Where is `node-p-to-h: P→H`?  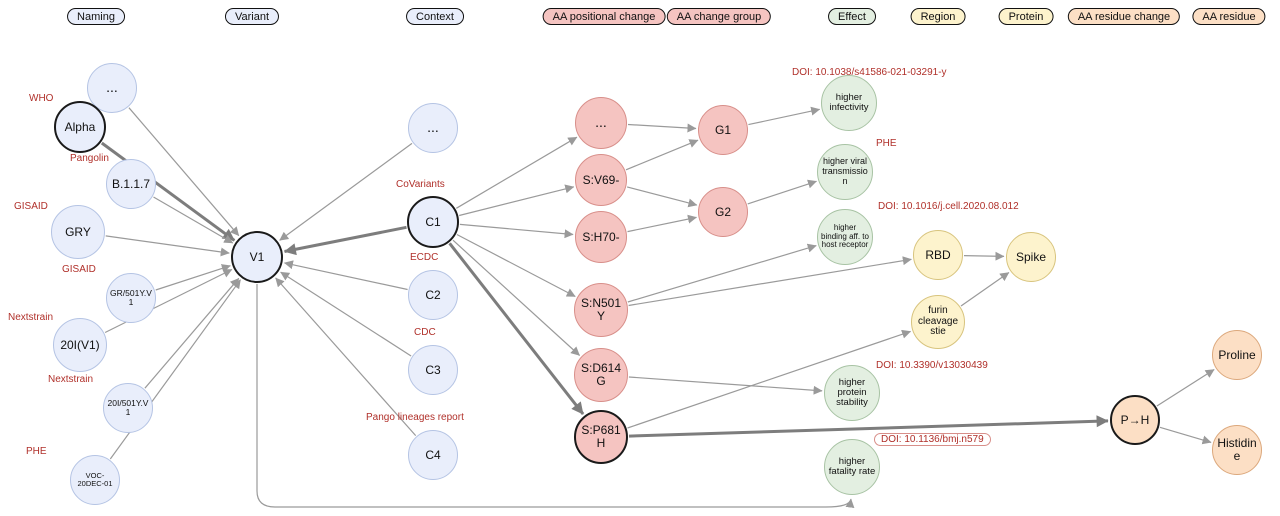 node-p-to-h: P→H is located at coordinates (1135, 420).